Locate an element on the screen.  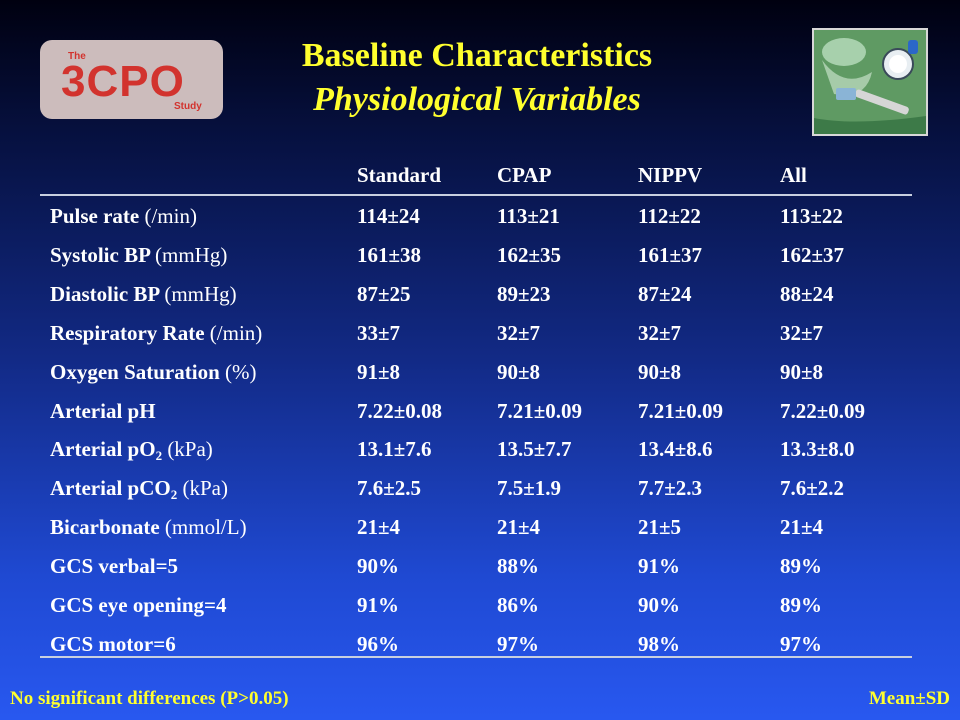
row-label-text: GCS eye opening=4 is located at coordinates (138, 605).